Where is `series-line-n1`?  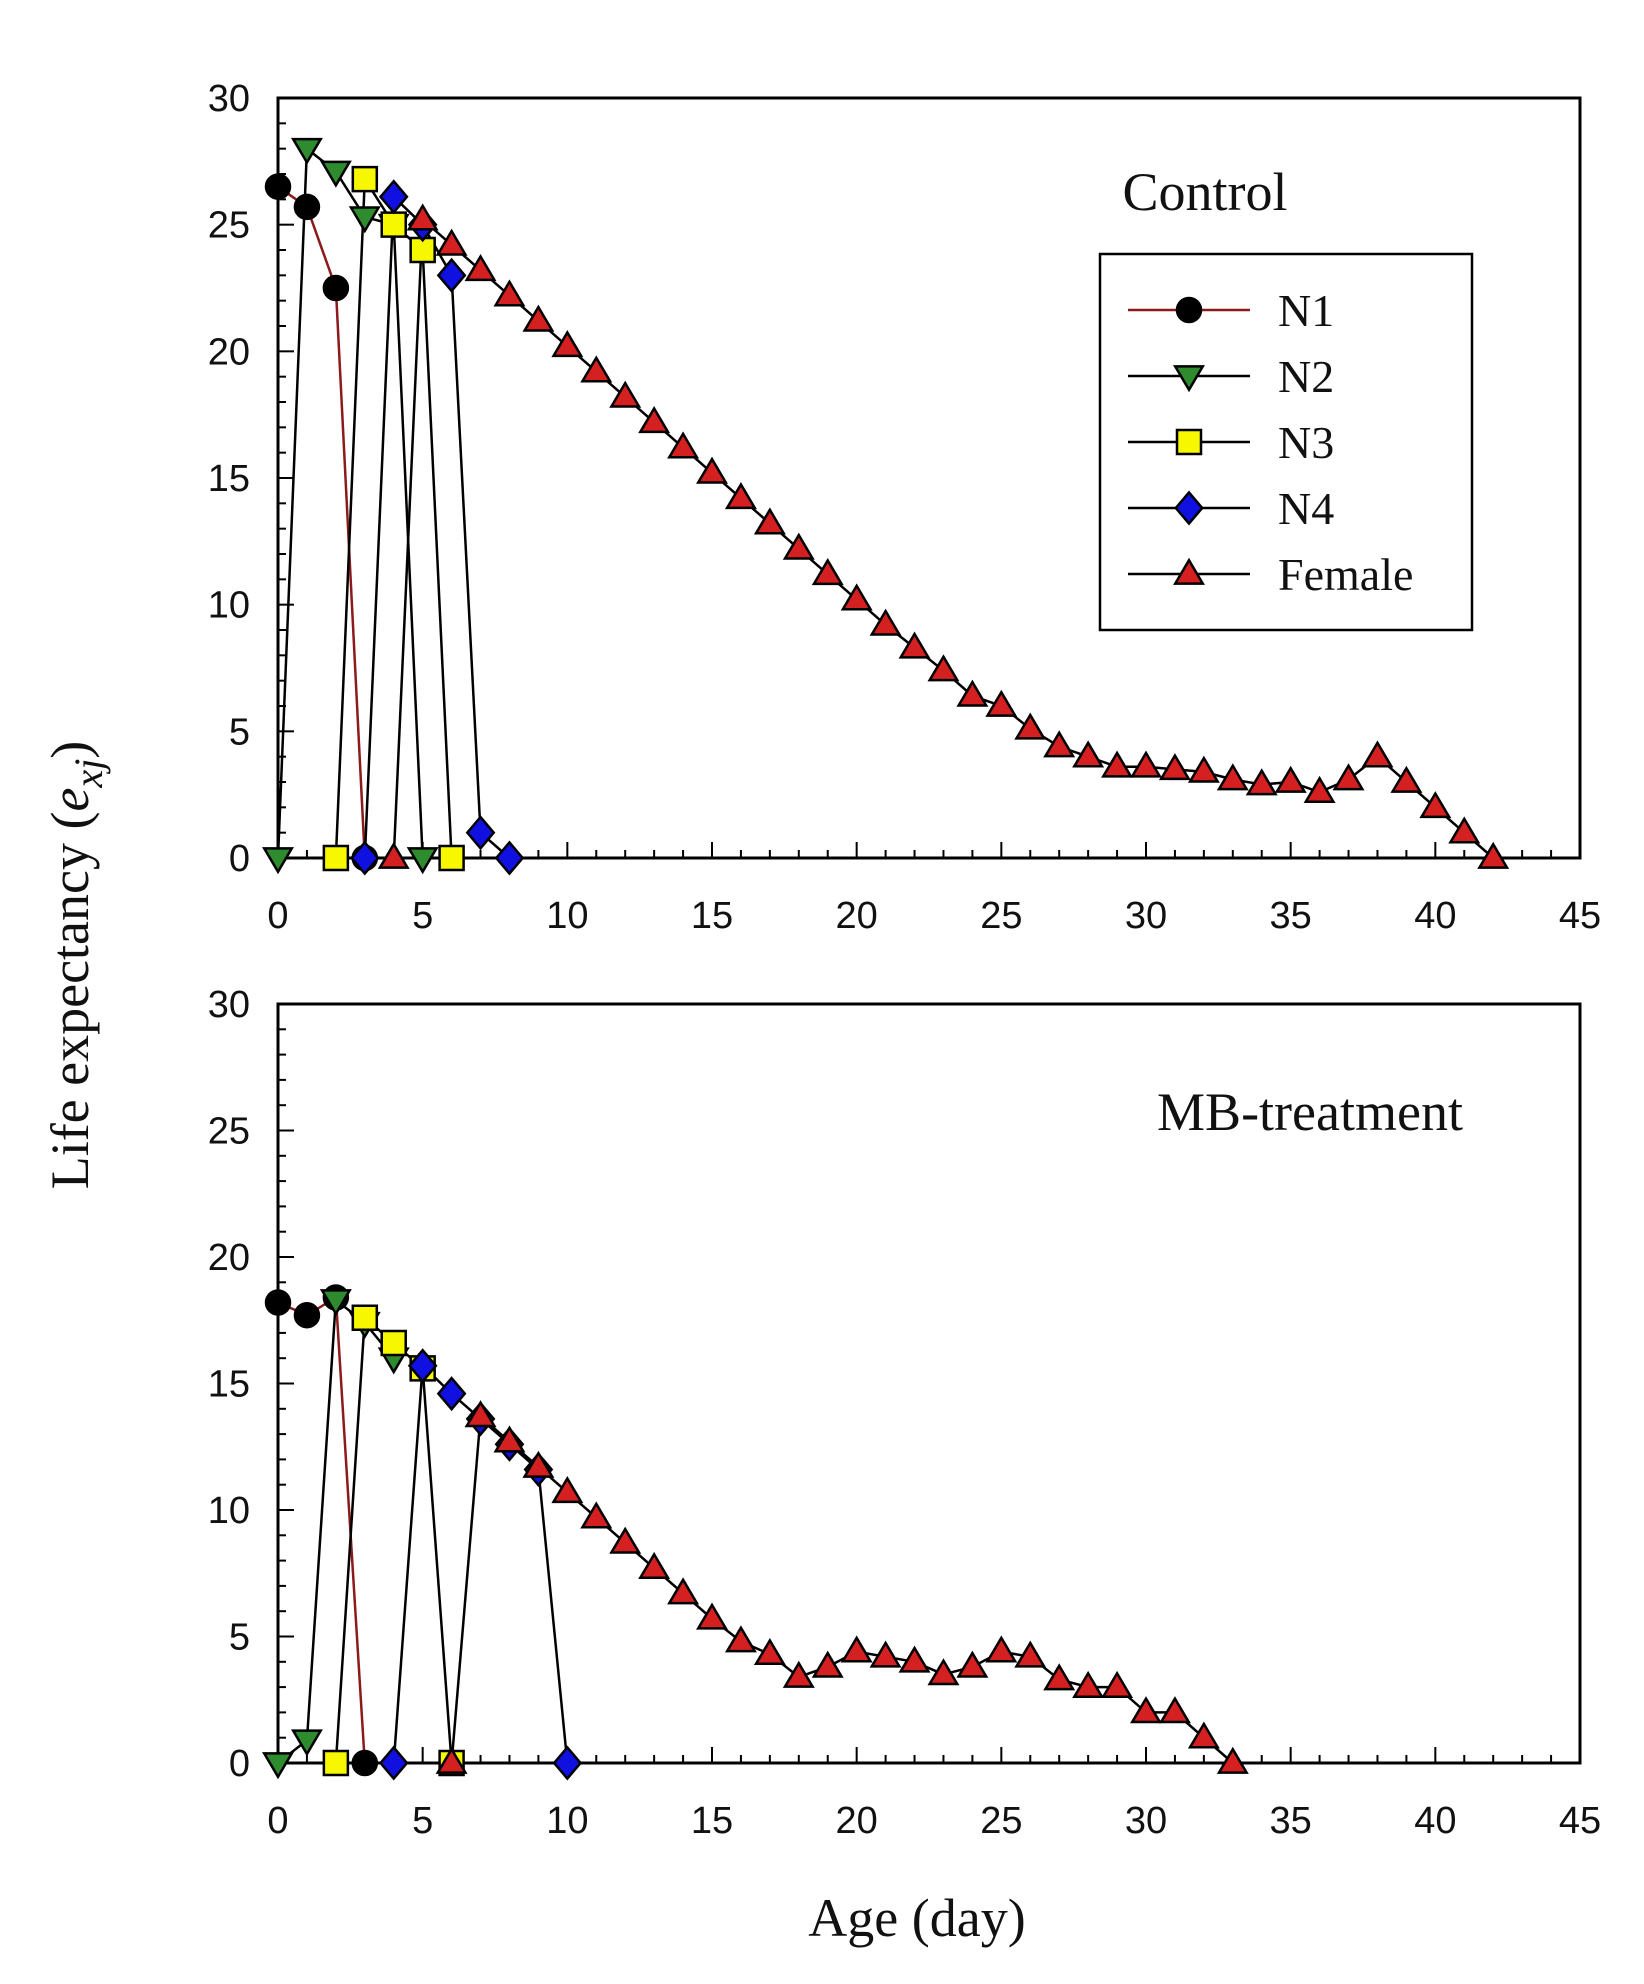
series-line-n1 is located at coordinates (322, 522).